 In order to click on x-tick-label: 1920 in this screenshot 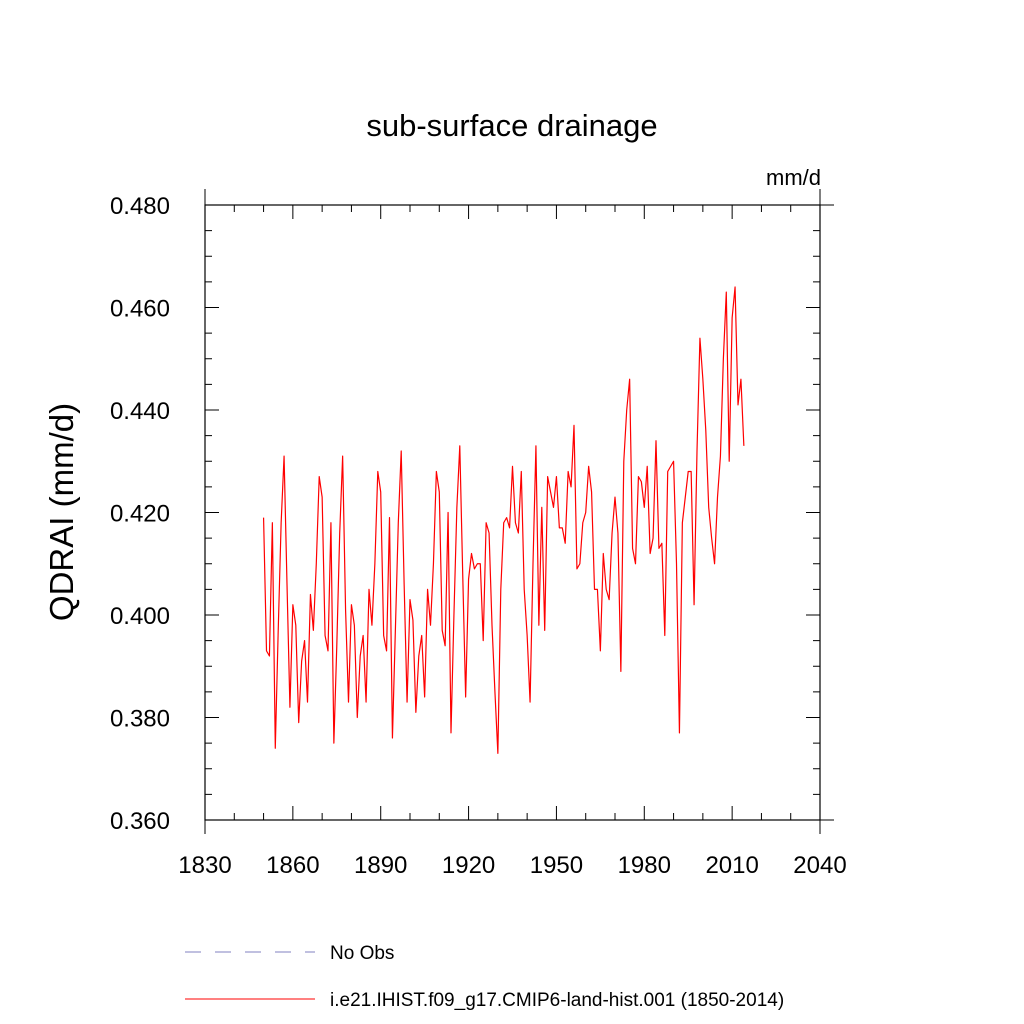, I will do `click(468, 865)`.